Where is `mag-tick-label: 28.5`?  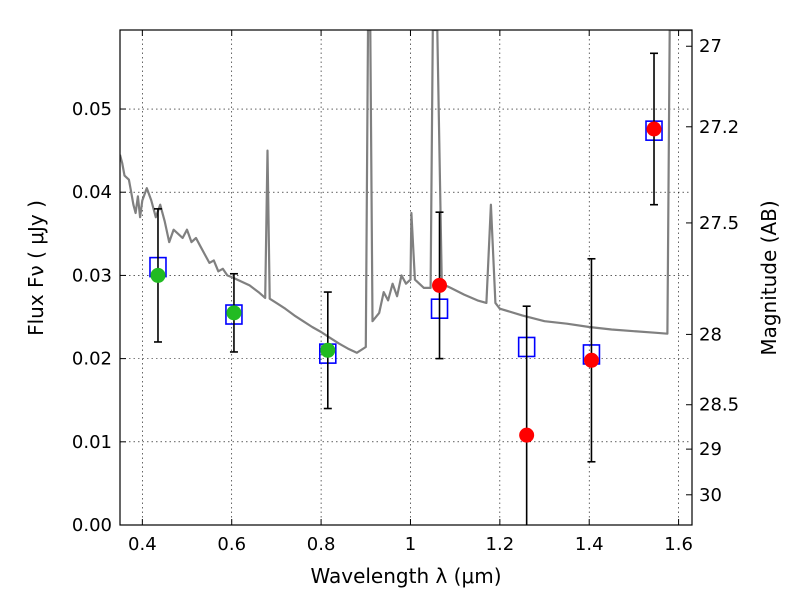 mag-tick-label: 28.5 is located at coordinates (719, 405).